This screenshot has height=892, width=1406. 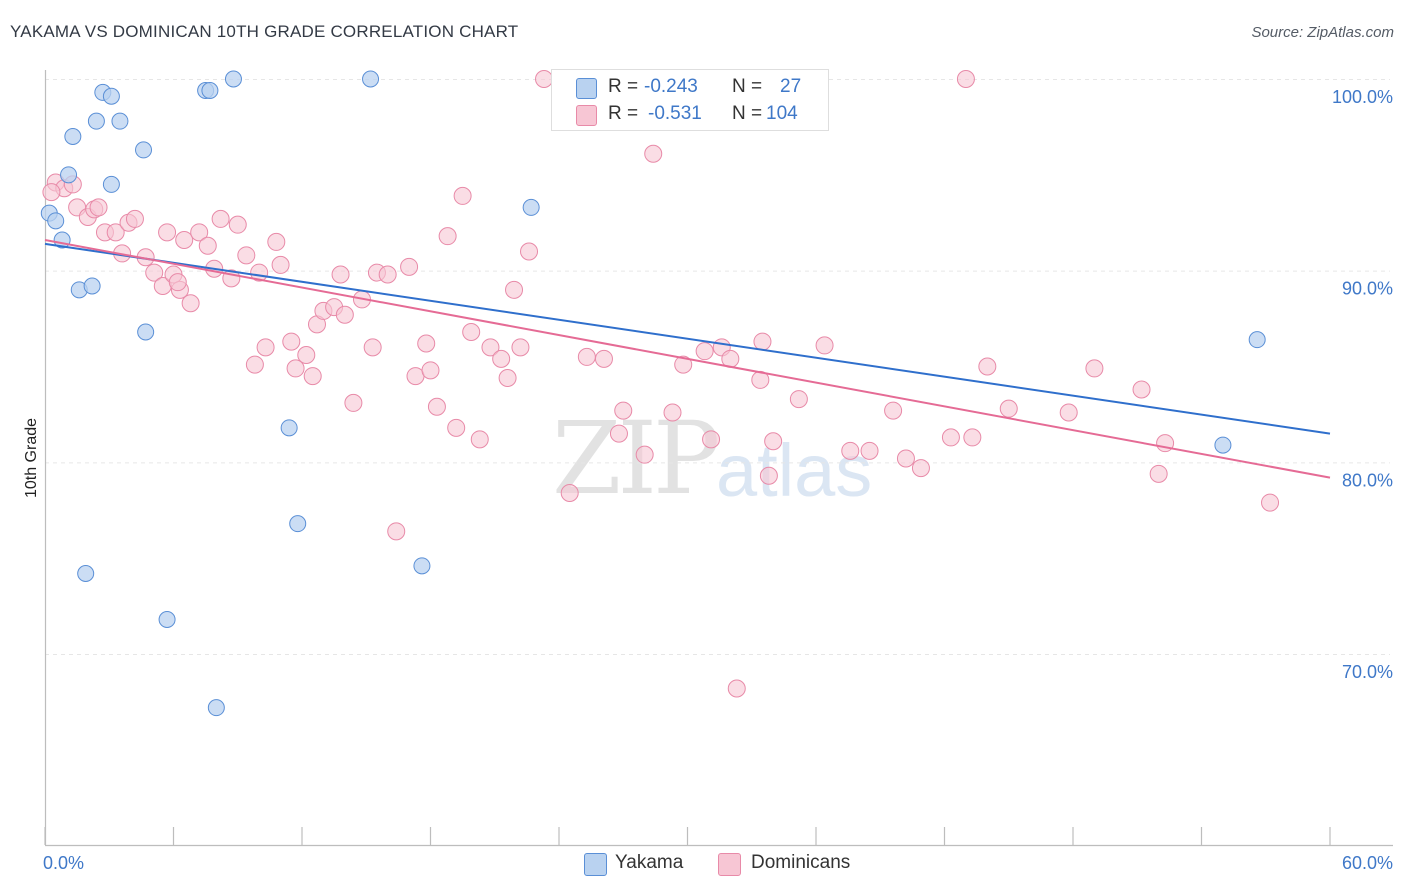 I want to click on n-value: 104, so click(x=782, y=113).